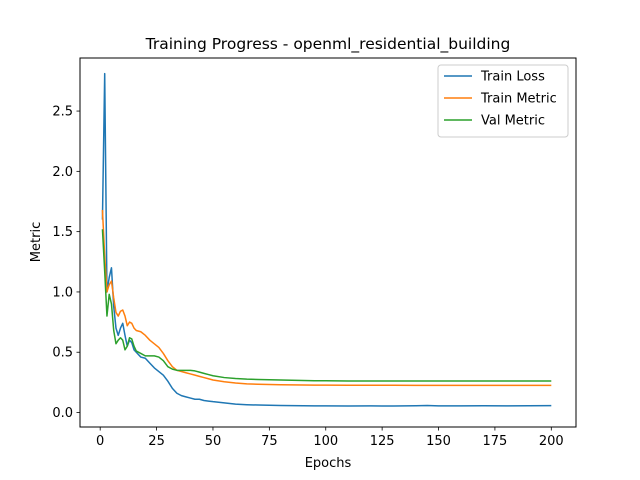 This screenshot has width=640, height=480. What do you see at coordinates (551, 441) in the screenshot?
I see `x-tick-label: 200` at bounding box center [551, 441].